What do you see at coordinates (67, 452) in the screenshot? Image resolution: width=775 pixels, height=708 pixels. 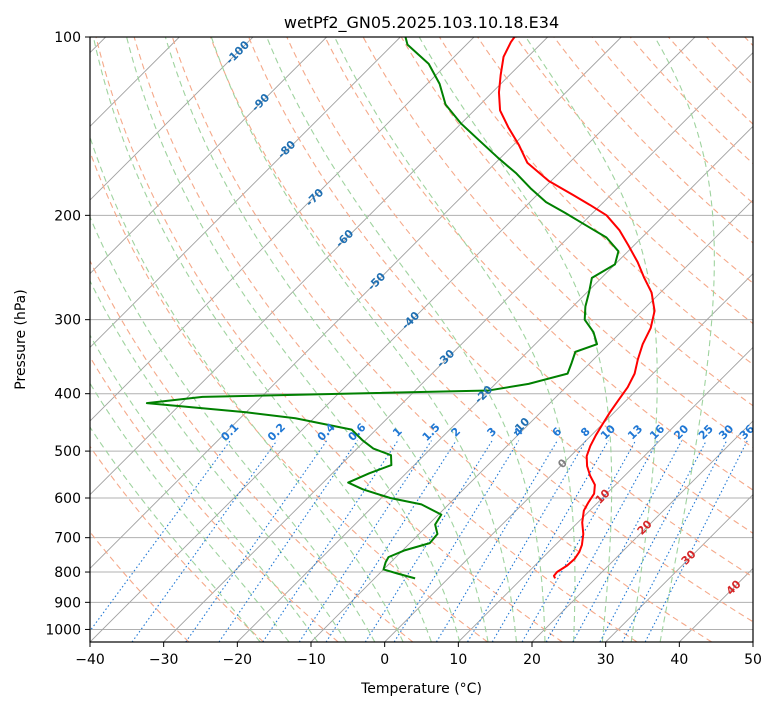 I see `y-tick-label: 500` at bounding box center [67, 452].